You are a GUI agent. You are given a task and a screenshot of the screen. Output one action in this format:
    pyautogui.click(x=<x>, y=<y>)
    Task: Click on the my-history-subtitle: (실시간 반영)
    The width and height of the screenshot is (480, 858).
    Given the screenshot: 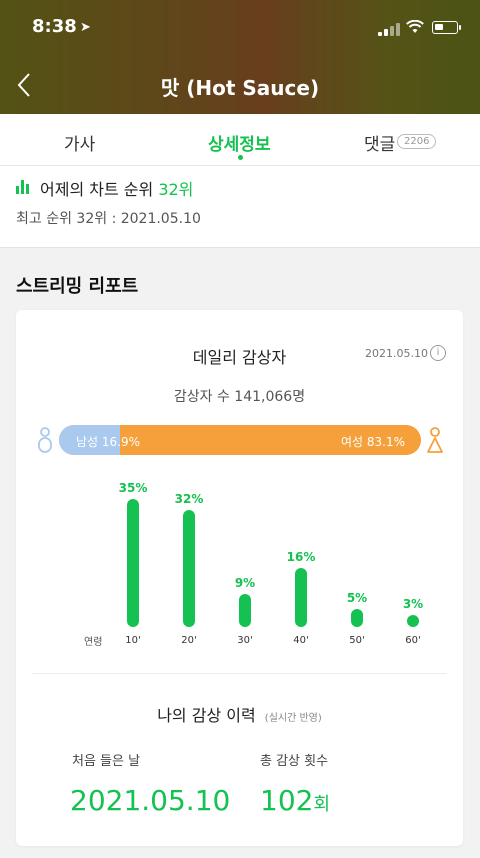 What is the action you would take?
    pyautogui.click(x=293, y=718)
    